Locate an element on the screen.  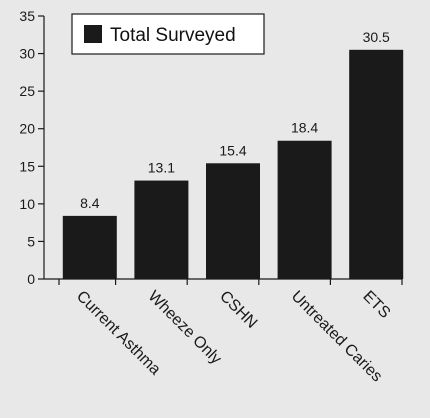
data-label: 15.4 is located at coordinates (232, 150).